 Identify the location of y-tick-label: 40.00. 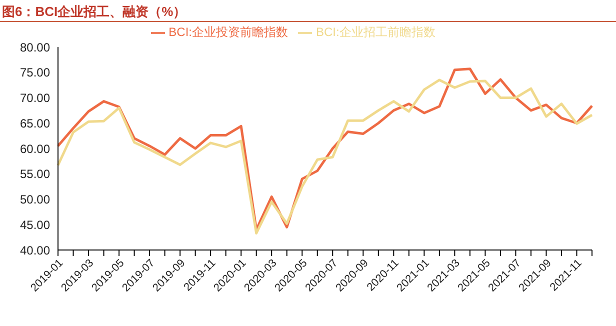
(35, 250).